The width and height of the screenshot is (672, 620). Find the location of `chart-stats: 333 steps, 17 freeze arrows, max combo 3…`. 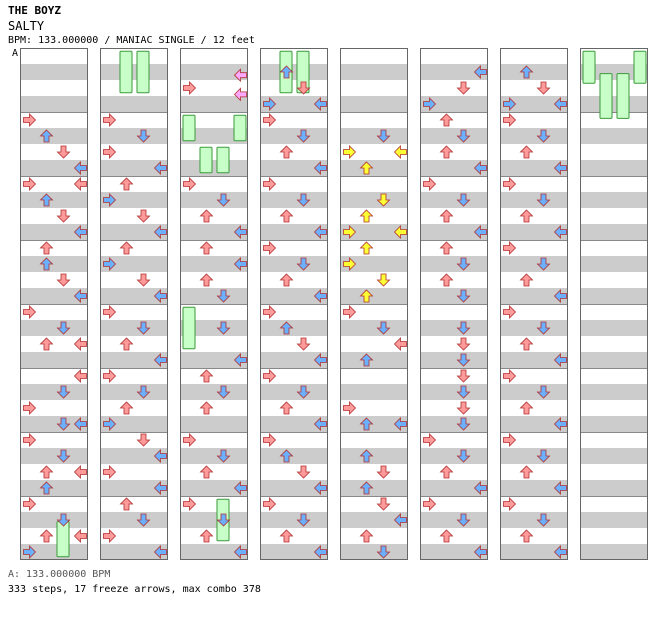

chart-stats: 333 steps, 17 freeze arrows, max combo 3… is located at coordinates (134, 589).